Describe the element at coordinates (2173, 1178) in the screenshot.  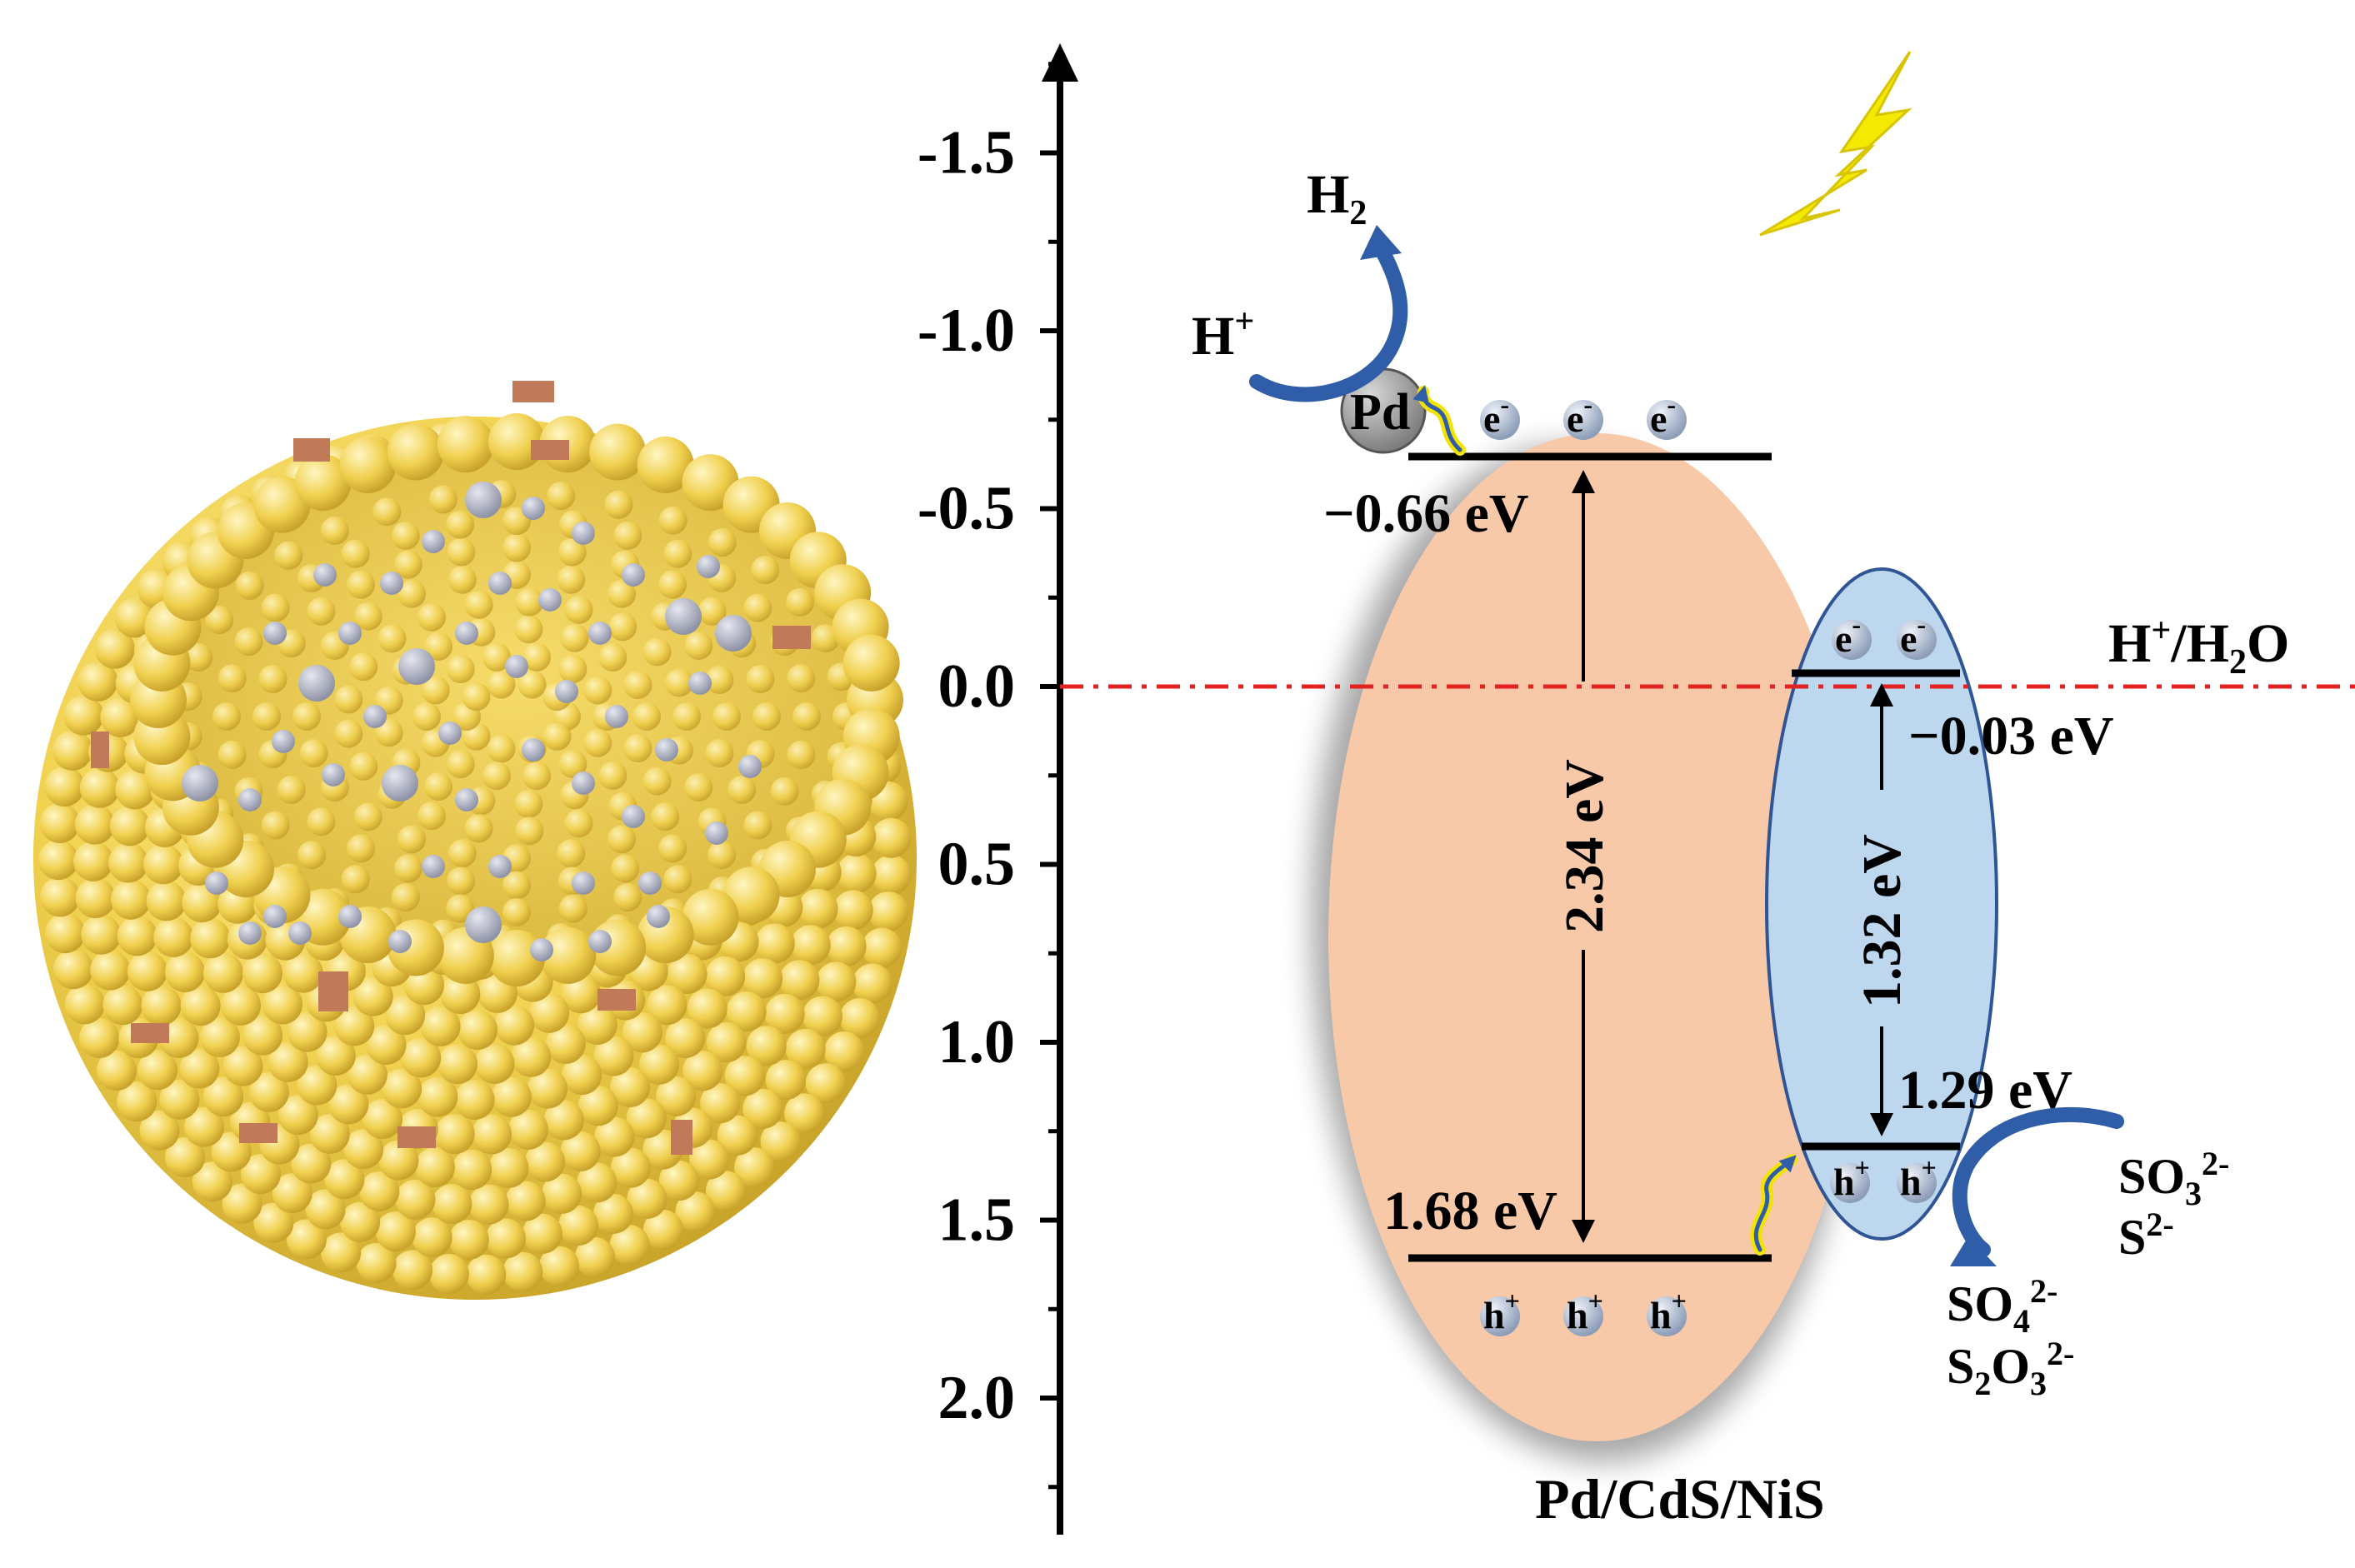
I see `reactant-so3: SO32-` at that location.